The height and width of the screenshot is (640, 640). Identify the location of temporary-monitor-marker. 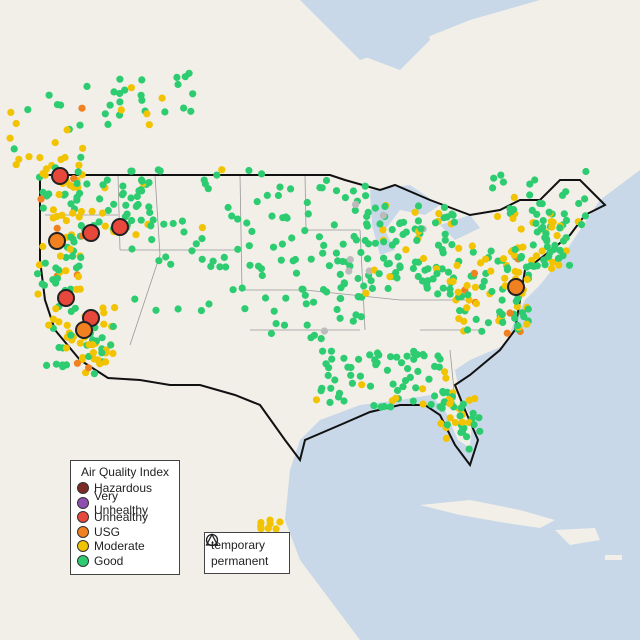
(57, 241).